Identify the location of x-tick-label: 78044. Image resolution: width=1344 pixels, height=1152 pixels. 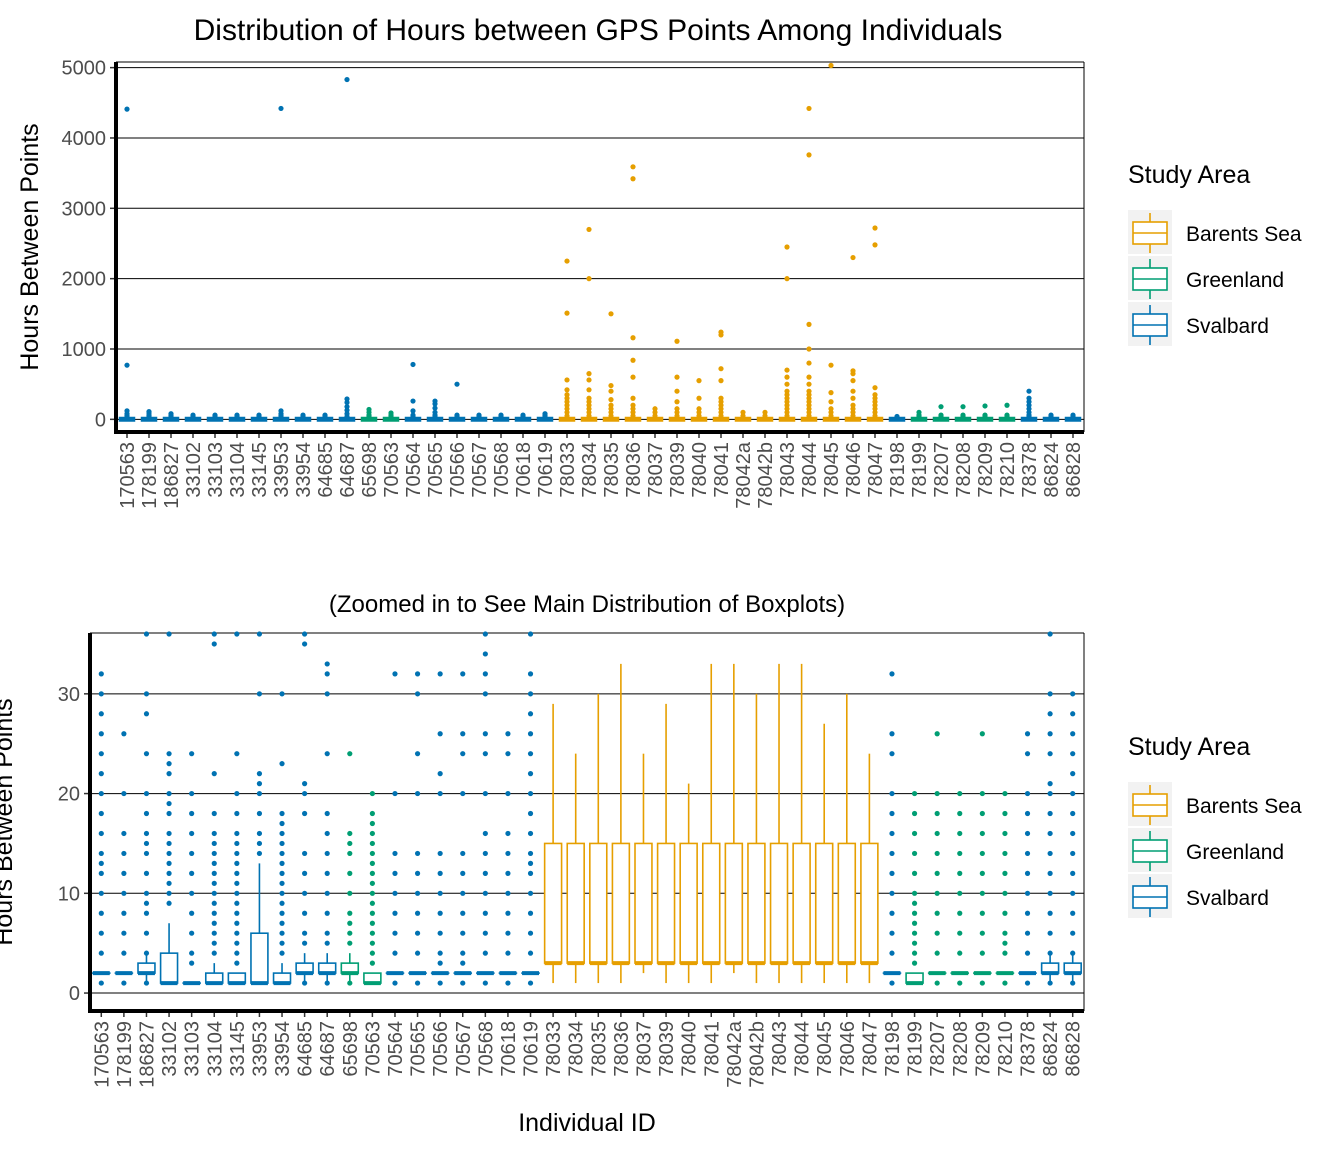
(803, 1049).